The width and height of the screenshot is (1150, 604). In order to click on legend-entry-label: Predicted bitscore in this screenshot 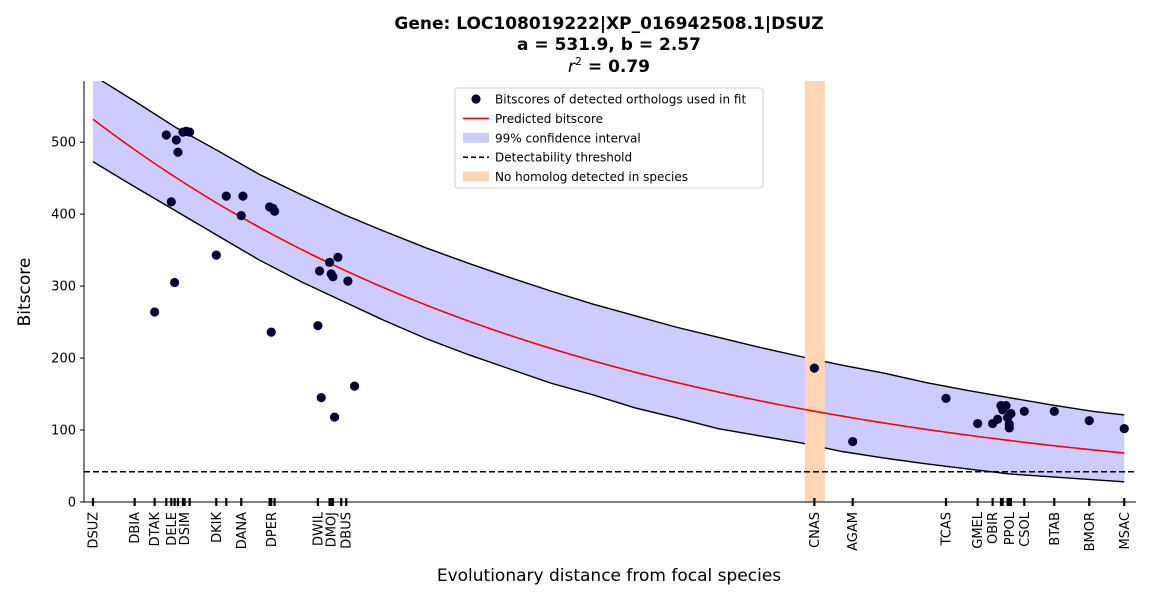, I will do `click(549, 119)`.